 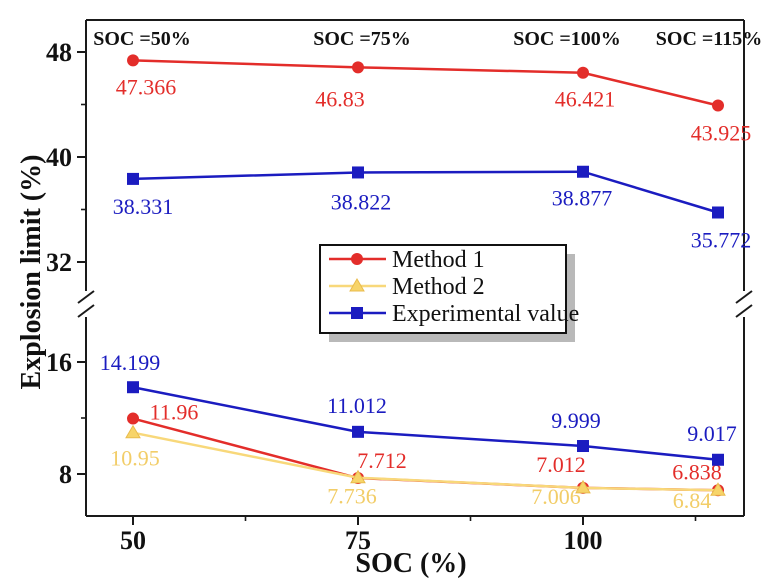 I want to click on data-point-label: 9.017, so click(x=712, y=433).